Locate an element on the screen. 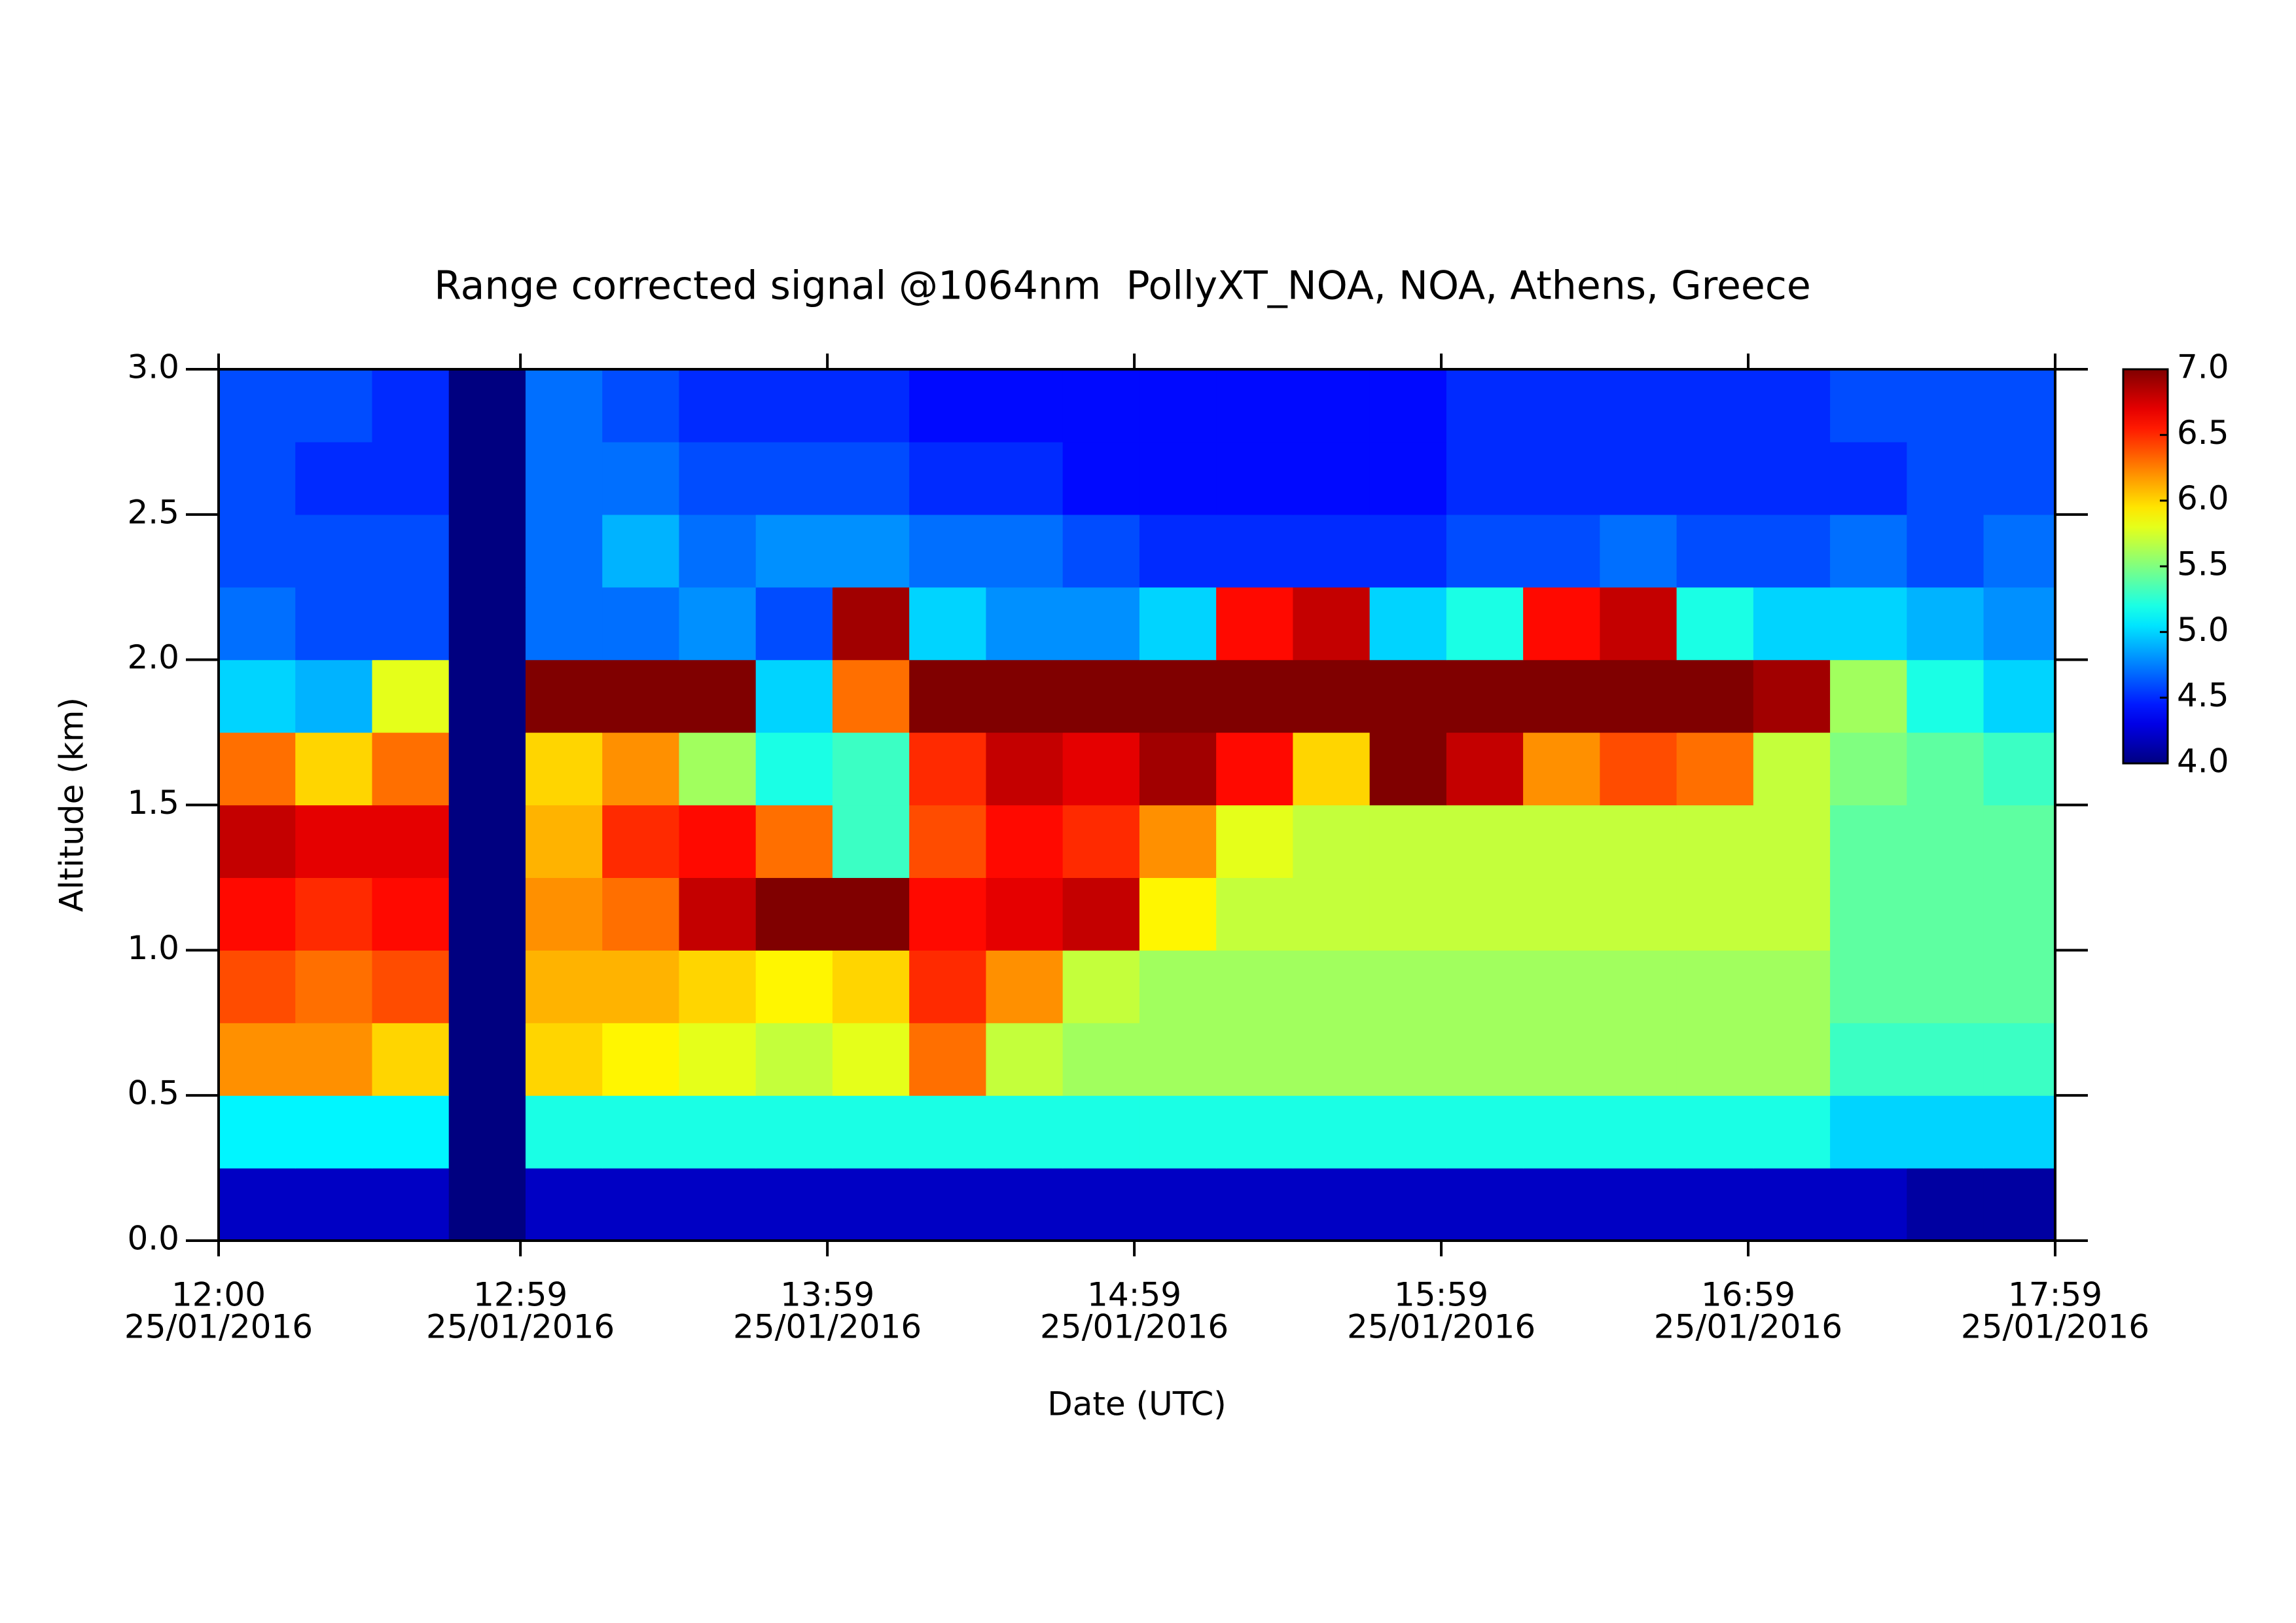  x-tick-label: 13:59 is located at coordinates (827, 1295).